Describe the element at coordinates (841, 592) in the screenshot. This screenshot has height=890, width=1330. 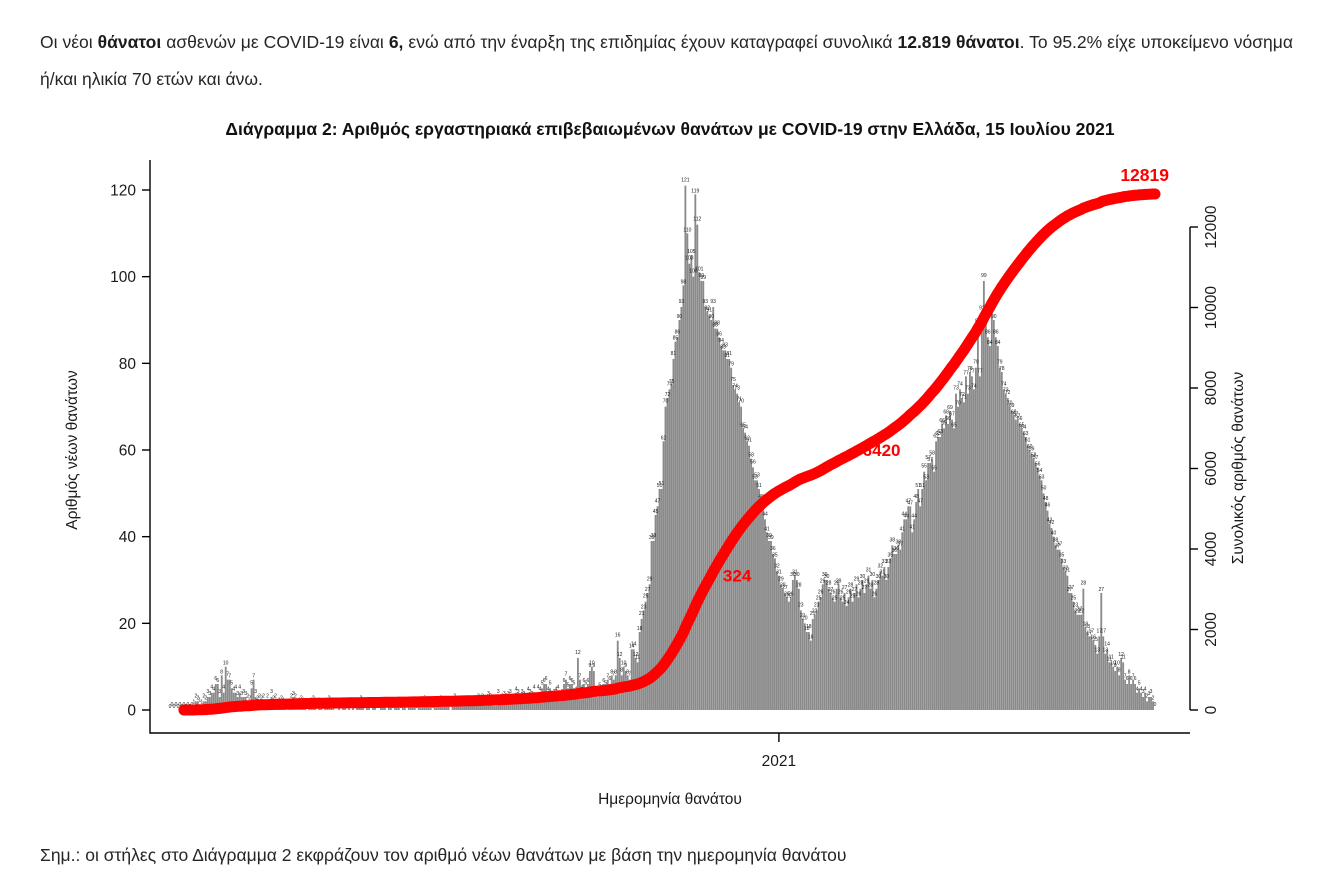
I see `svg-text: 26` at that location.